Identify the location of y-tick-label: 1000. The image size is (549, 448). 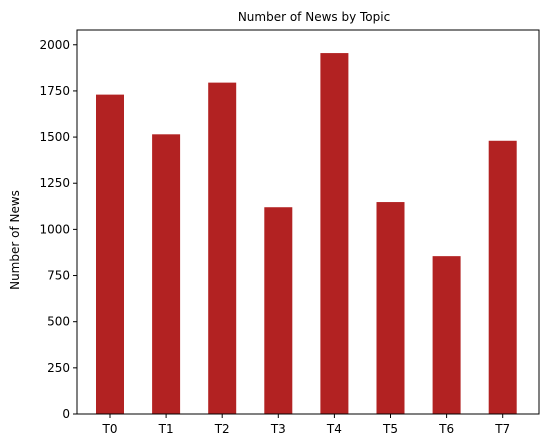
(54, 229).